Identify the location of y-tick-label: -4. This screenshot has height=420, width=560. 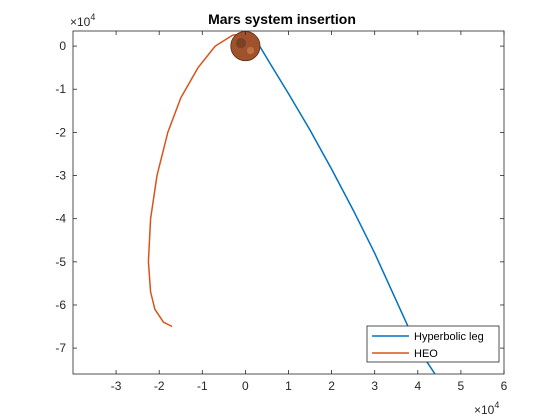
(60, 219).